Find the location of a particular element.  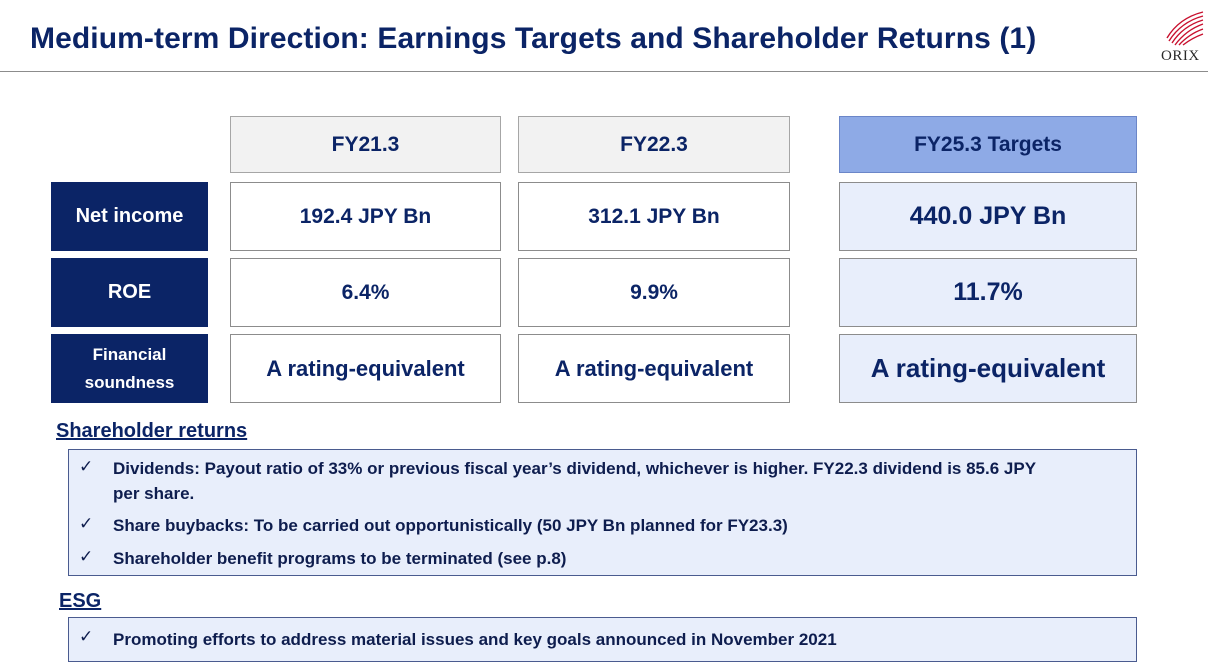

soundness-fy25-target: A rating-equivalent is located at coordinates (988, 368).